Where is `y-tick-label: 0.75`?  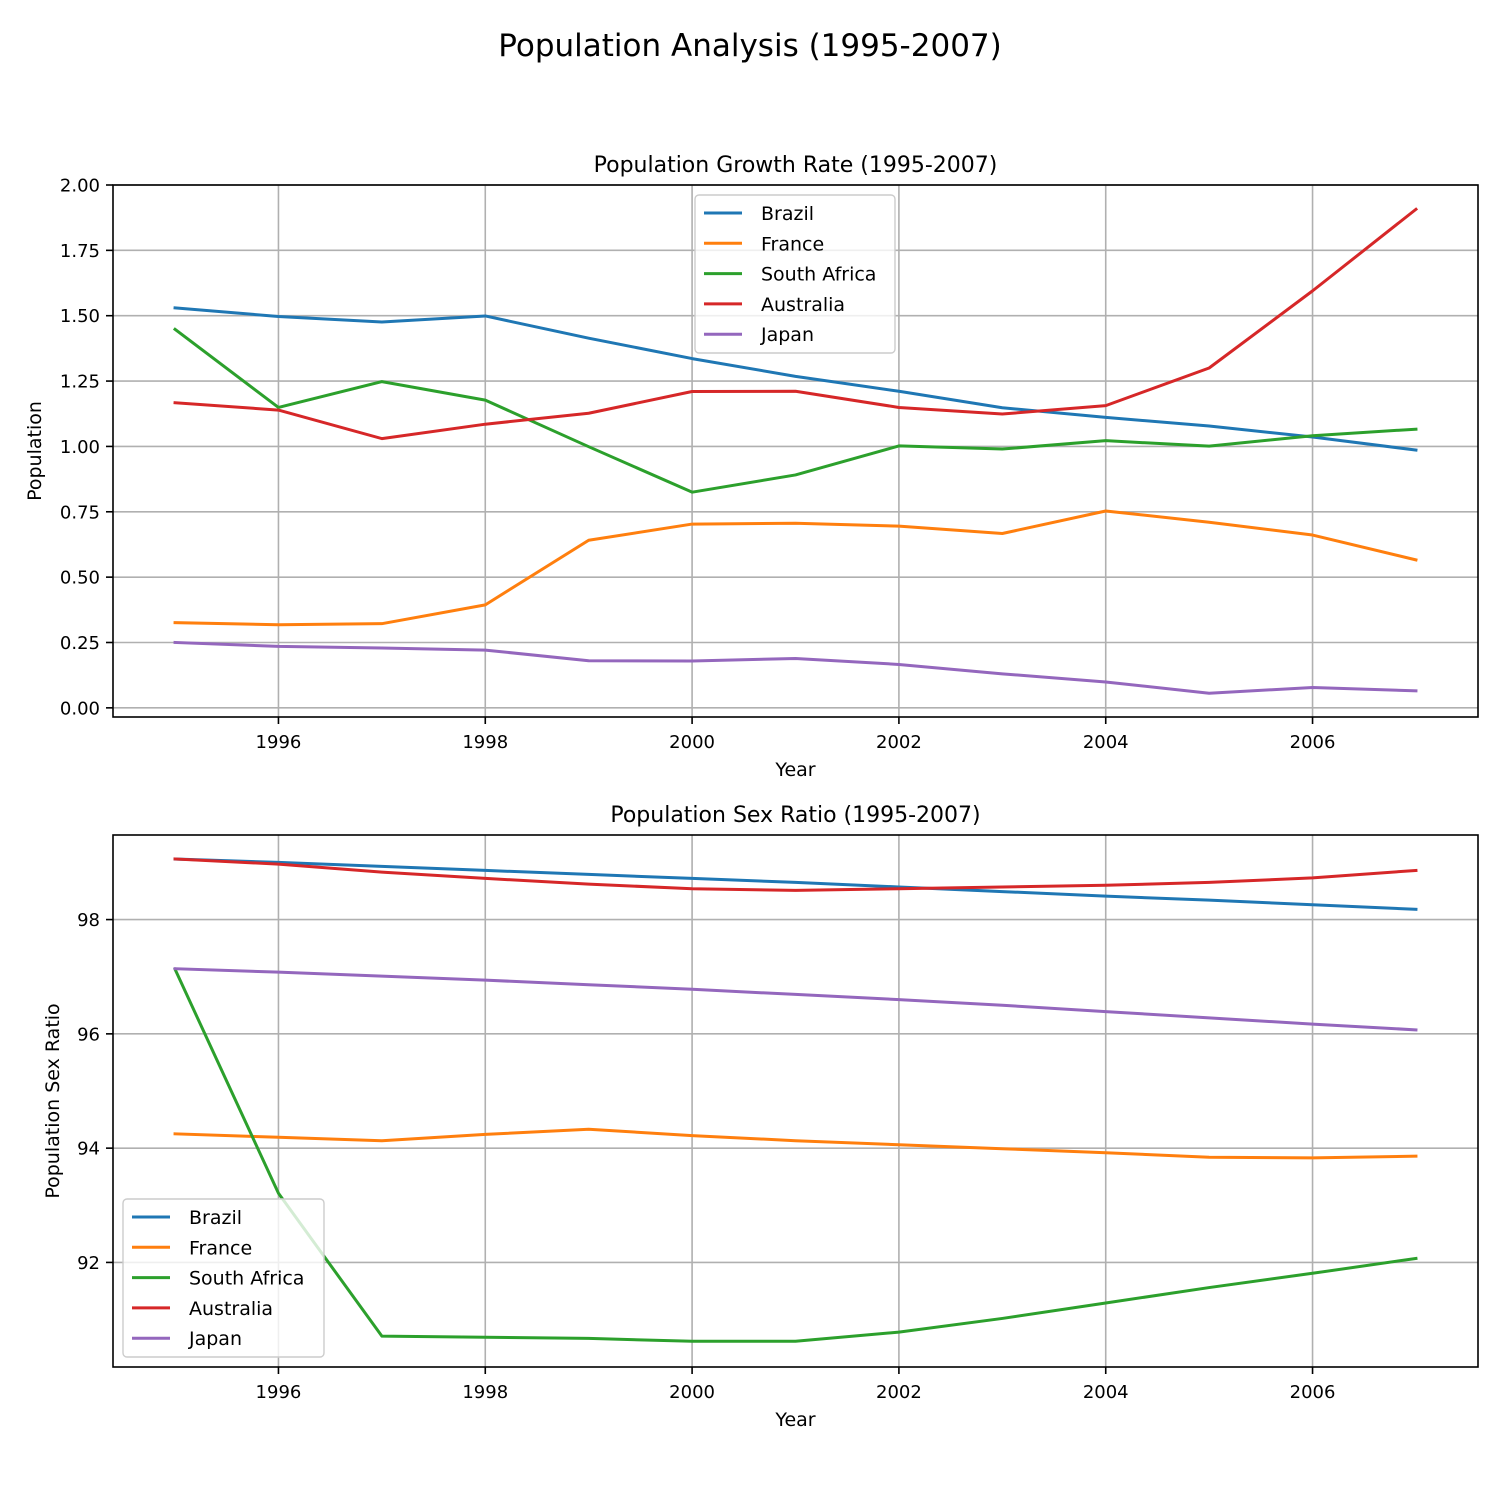 y-tick-label: 0.75 is located at coordinates (80, 512).